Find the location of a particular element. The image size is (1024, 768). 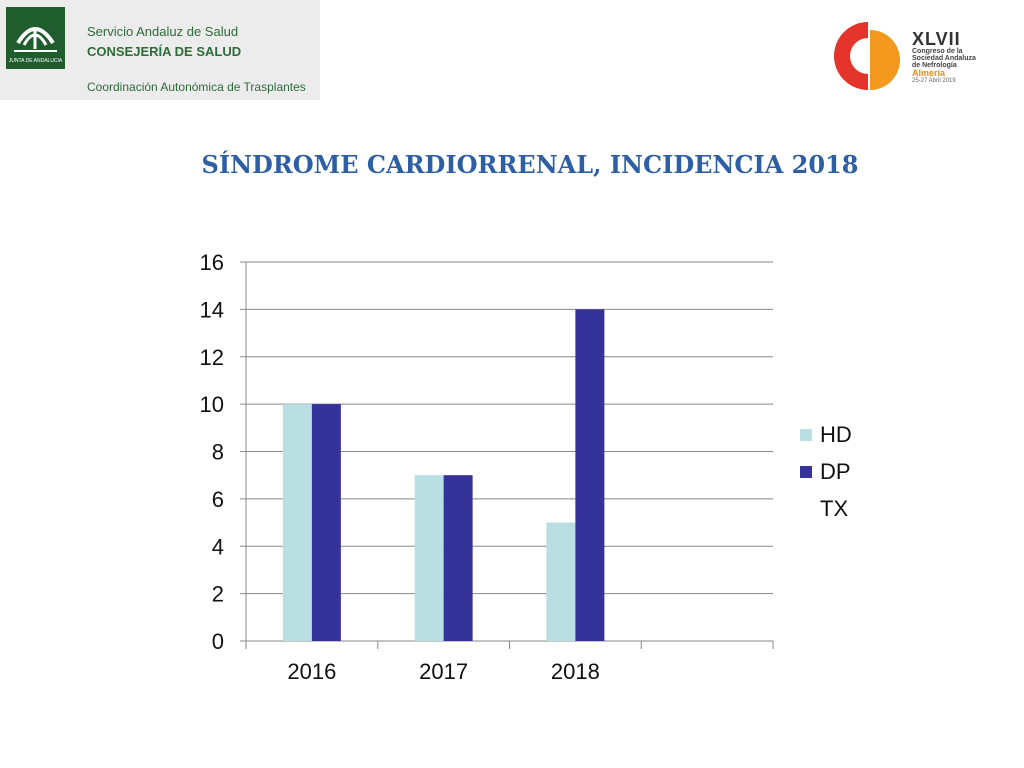

y-tick-label: 2 is located at coordinates (218, 594).